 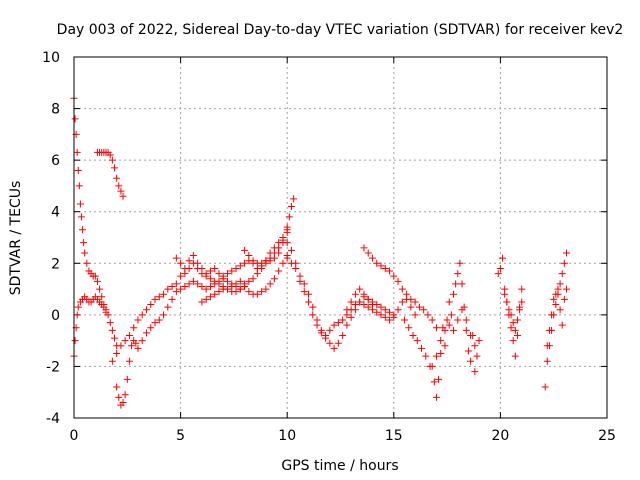 What do you see at coordinates (55, 264) in the screenshot?
I see `y-tick-label: 2` at bounding box center [55, 264].